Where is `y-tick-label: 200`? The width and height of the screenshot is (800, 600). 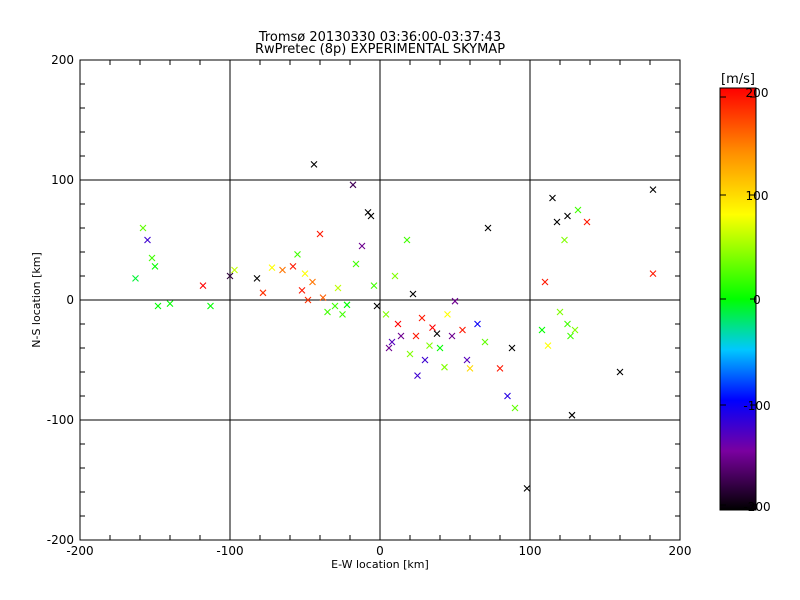
y-tick-label: 200 is located at coordinates (62, 60).